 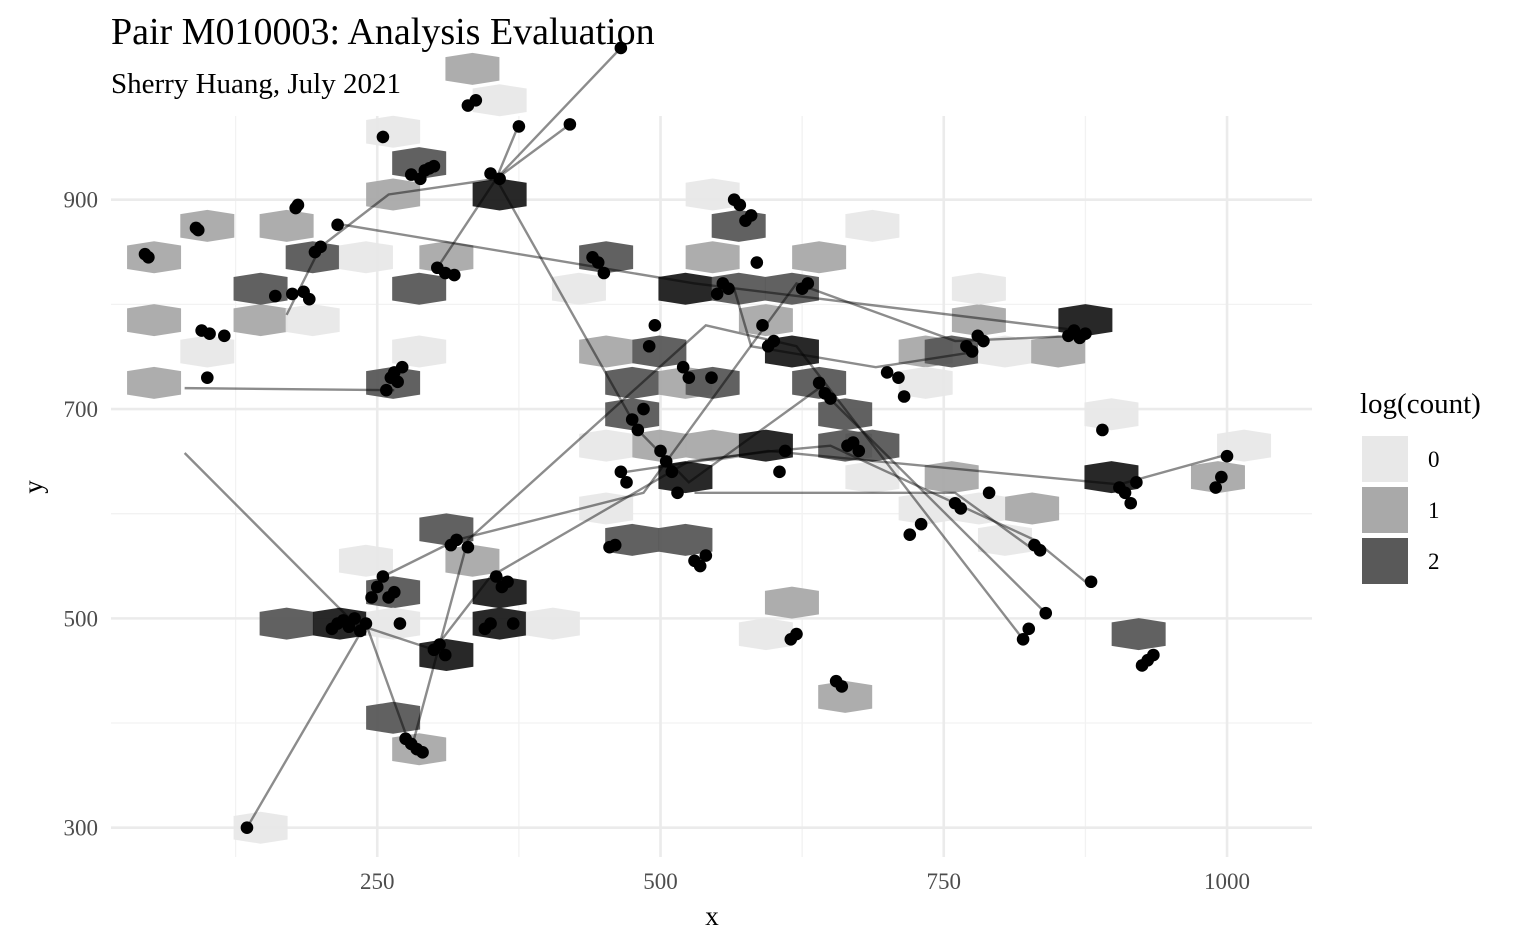 What do you see at coordinates (944, 881) in the screenshot?
I see `x-tick-label: 750` at bounding box center [944, 881].